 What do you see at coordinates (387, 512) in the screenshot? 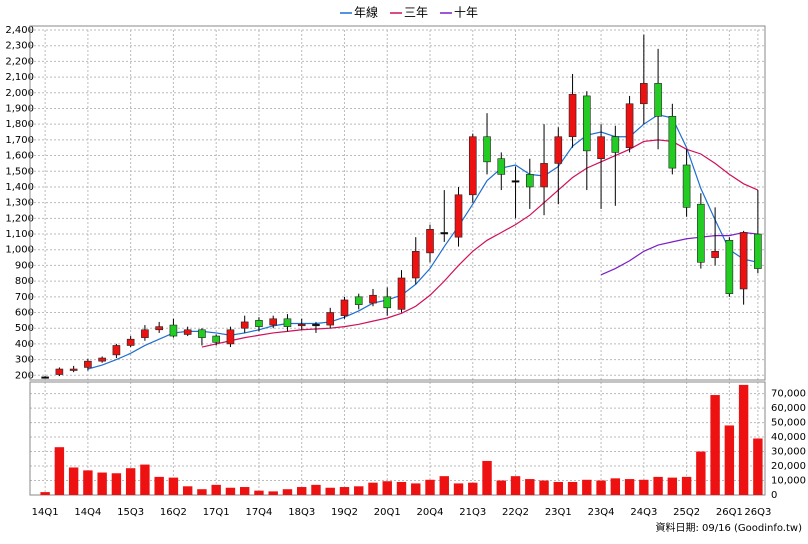
I see `x-tick-label: 20Q1` at bounding box center [387, 512].